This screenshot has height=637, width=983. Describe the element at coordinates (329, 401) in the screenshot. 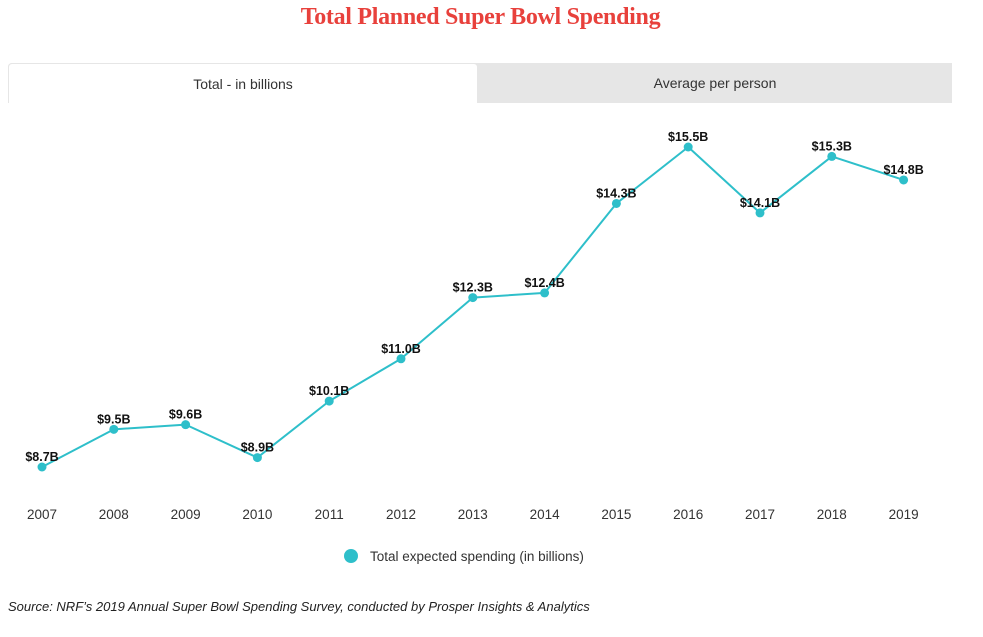

I see `data-point-2011` at that location.